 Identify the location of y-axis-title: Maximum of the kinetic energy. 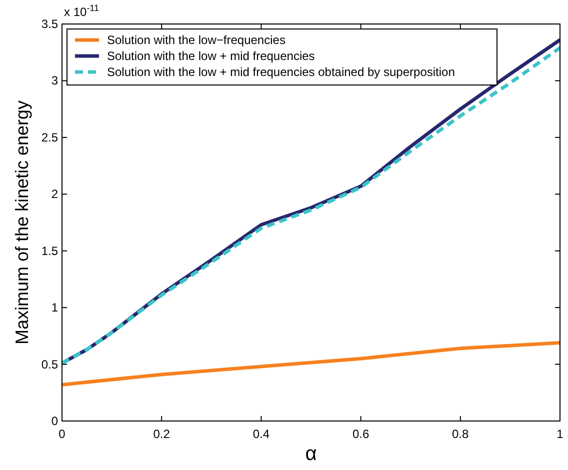
(22, 222).